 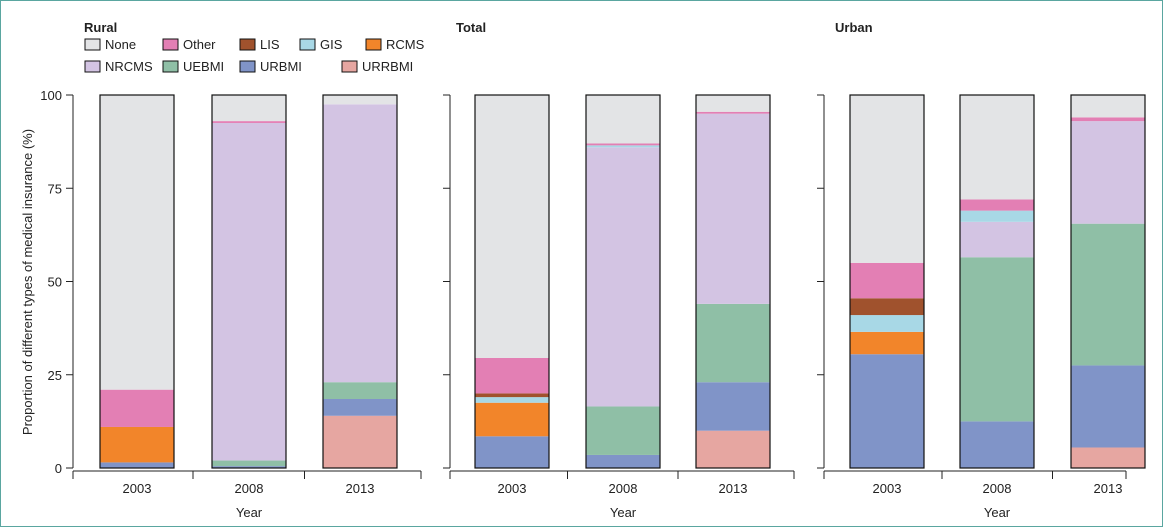 What do you see at coordinates (92, 66) in the screenshot?
I see `legend-swatch-nrcms` at bounding box center [92, 66].